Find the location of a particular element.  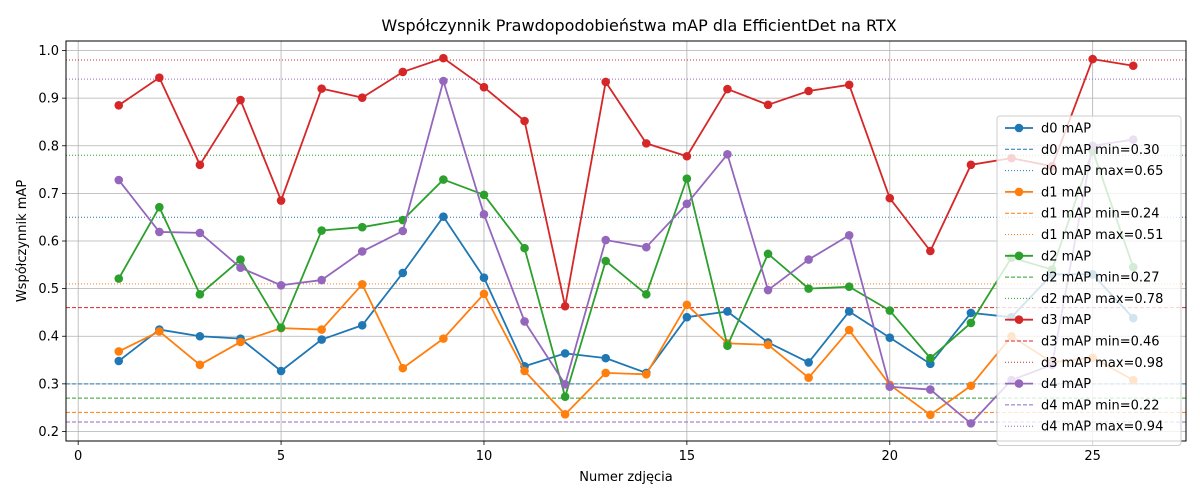

legend-label: d4 mAP is located at coordinates (1066, 384).